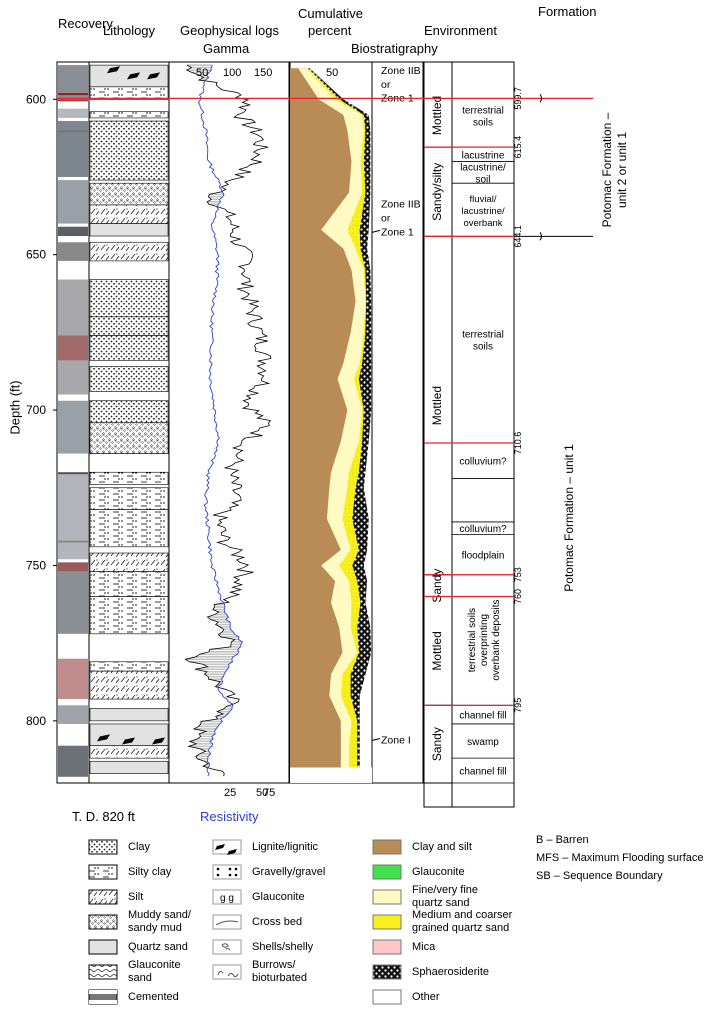 The image size is (704, 1014). I want to click on environment-label: overprinting, so click(484, 640).